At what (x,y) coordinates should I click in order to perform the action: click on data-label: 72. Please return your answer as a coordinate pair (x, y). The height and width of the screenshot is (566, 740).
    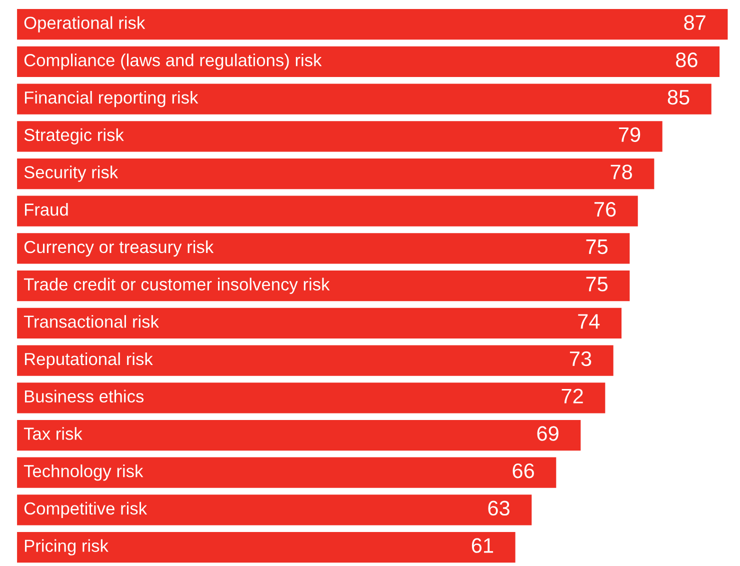
    Looking at the image, I should click on (572, 396).